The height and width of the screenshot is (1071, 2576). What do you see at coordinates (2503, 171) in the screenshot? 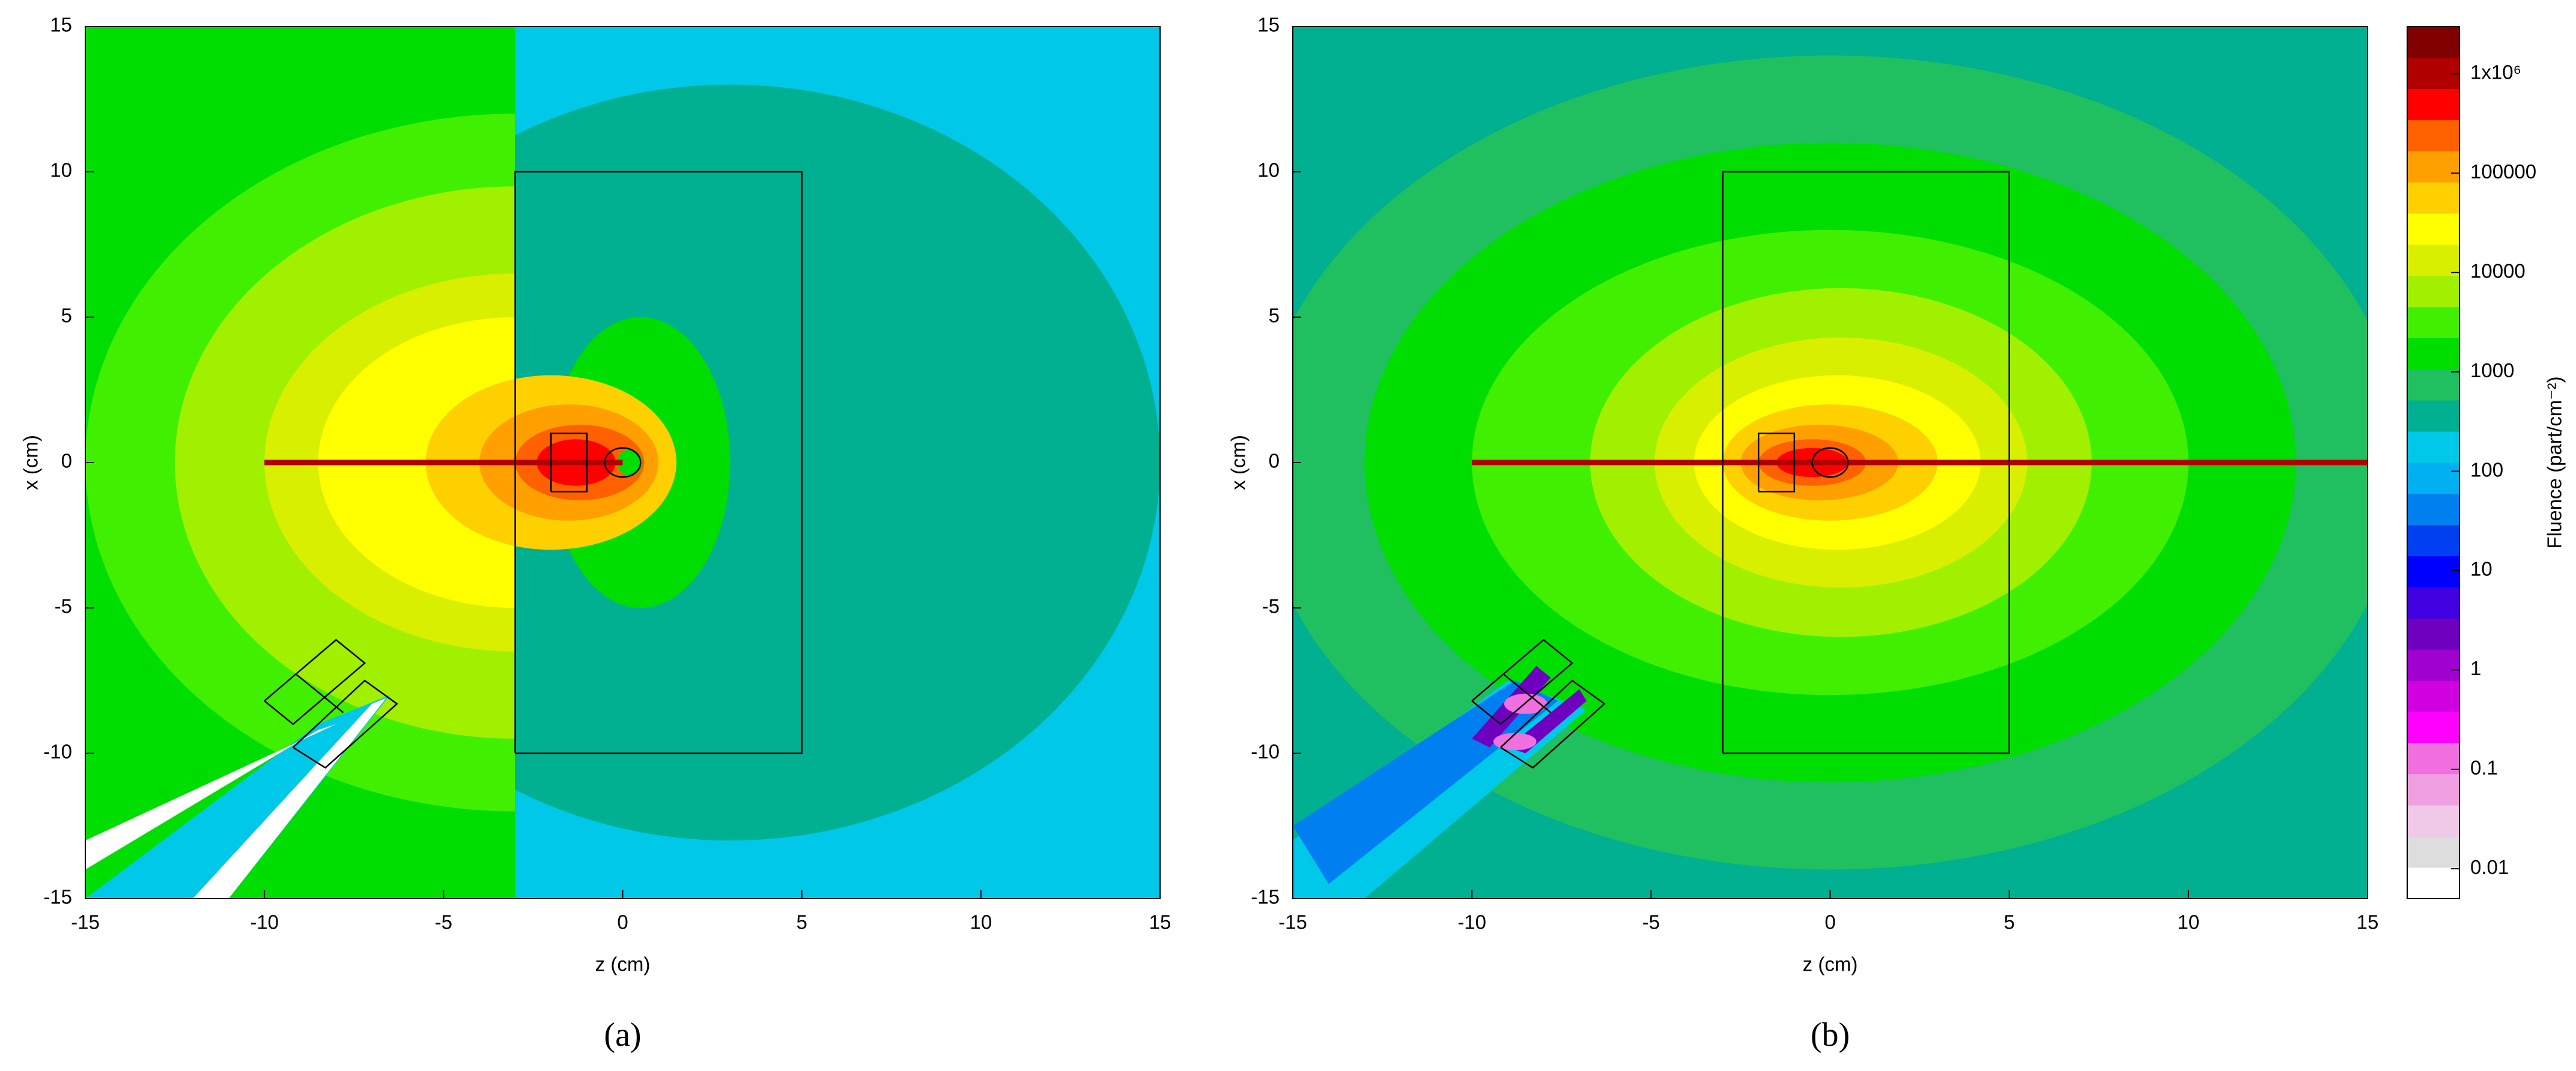
I see `colorbar-tick-label: 100000` at bounding box center [2503, 171].